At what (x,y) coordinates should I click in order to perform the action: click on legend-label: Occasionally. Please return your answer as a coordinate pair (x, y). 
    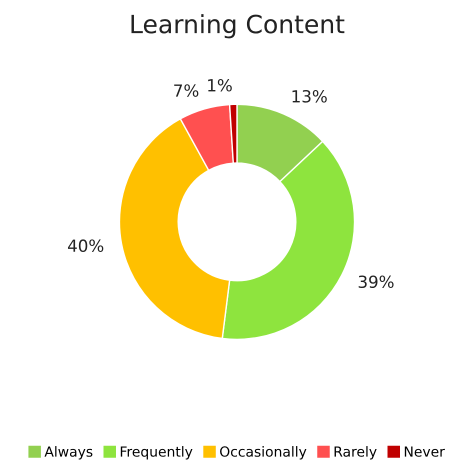
    Looking at the image, I should click on (263, 453).